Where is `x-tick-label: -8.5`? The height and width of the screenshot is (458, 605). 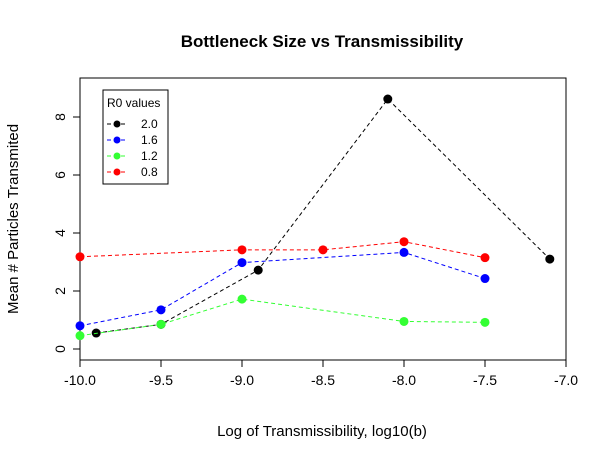 x-tick-label: -8.5 is located at coordinates (323, 380).